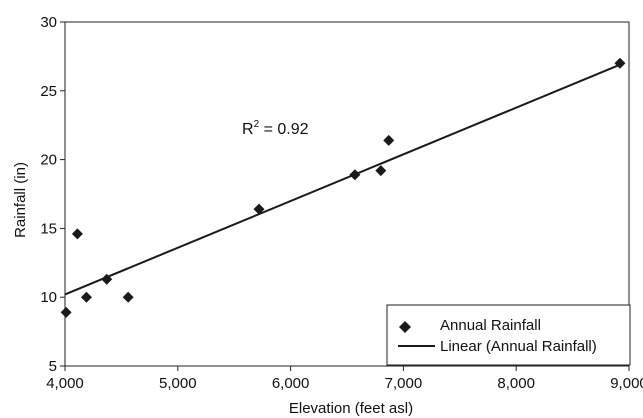 This screenshot has height=418, width=643. What do you see at coordinates (48, 160) in the screenshot?
I see `y-tick-label: 20` at bounding box center [48, 160].